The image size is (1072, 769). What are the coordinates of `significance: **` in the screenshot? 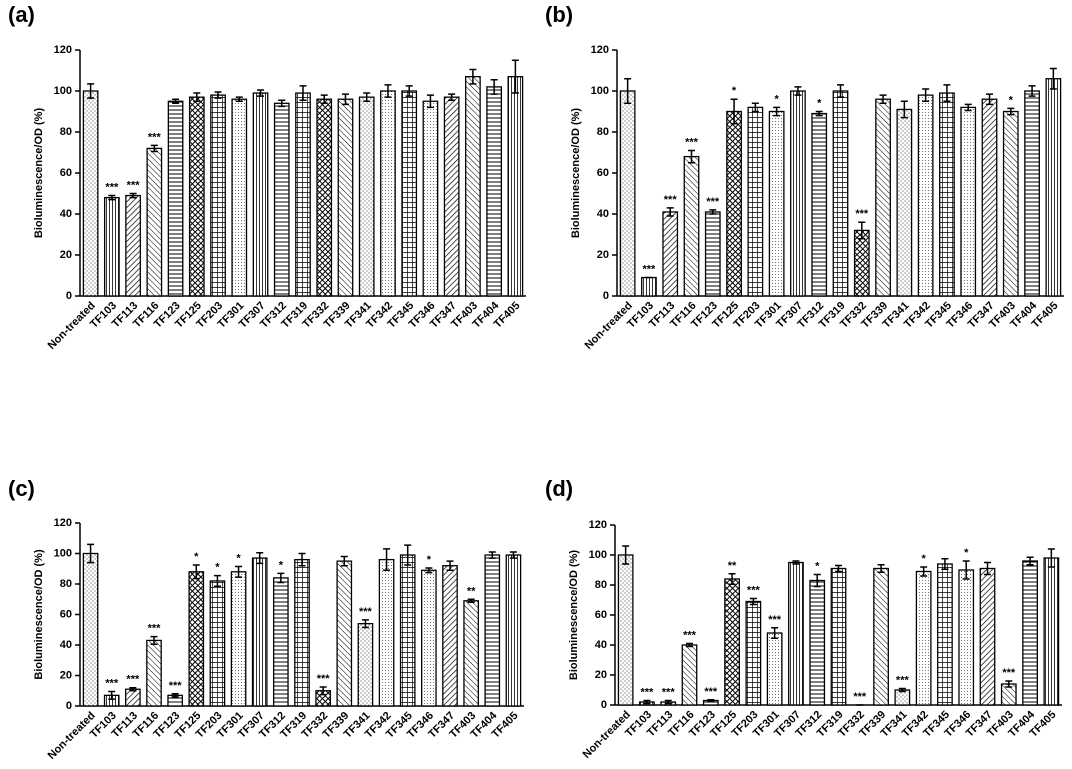 It's located at (471, 591).